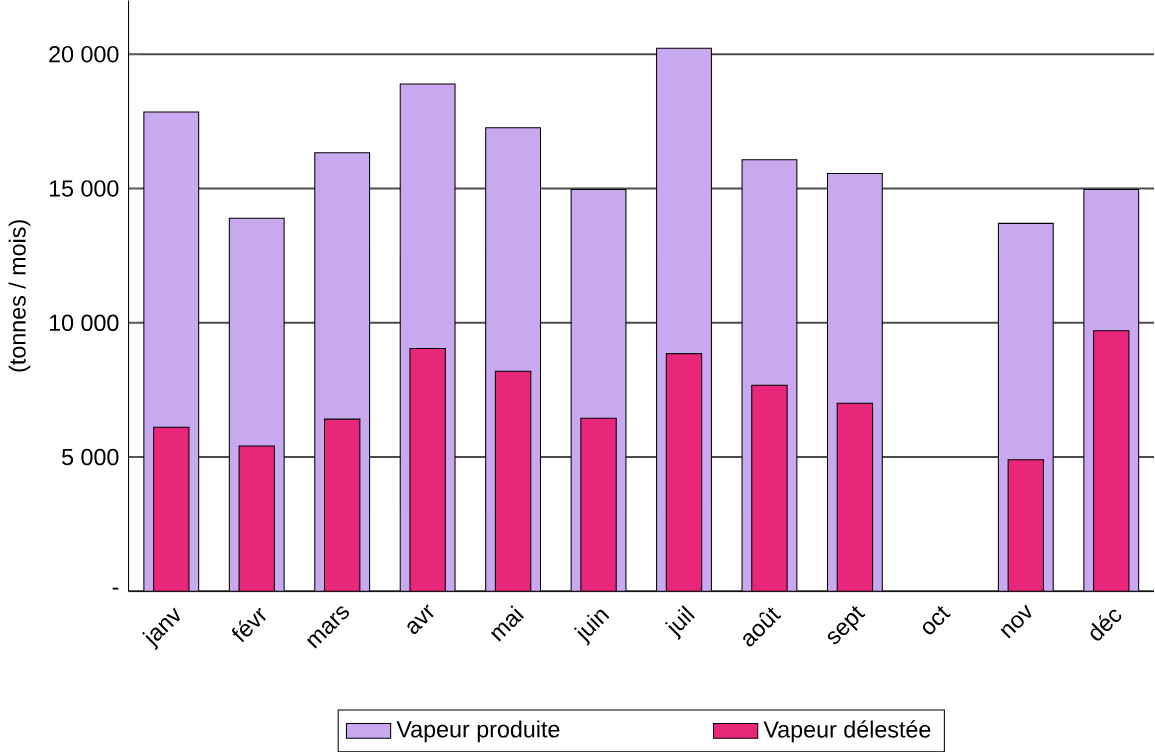 The height and width of the screenshot is (752, 1155). I want to click on y-tick-label: 5 000, so click(90, 457).